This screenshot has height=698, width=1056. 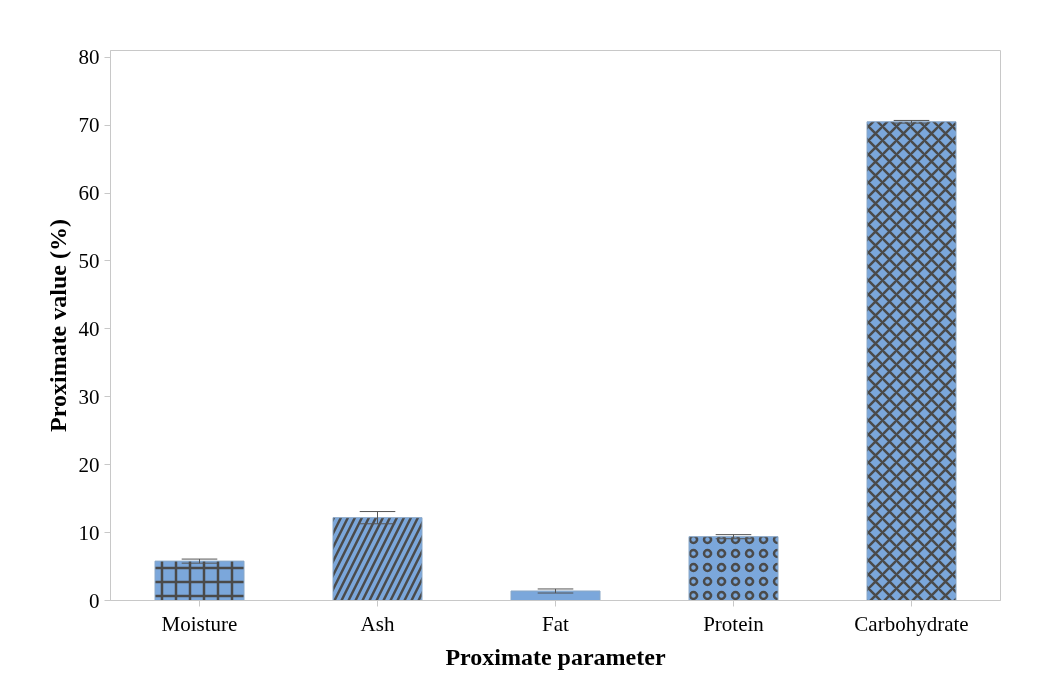 What do you see at coordinates (911, 623) in the screenshot?
I see `x-tick-label: Carbohydrate` at bounding box center [911, 623].